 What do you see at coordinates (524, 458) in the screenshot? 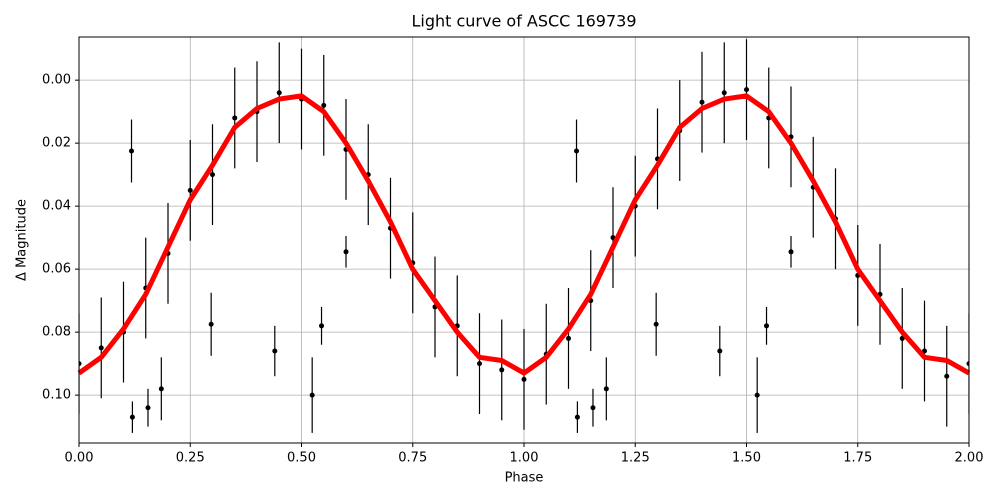
I see `x-tick-label: 1.00` at bounding box center [524, 458].